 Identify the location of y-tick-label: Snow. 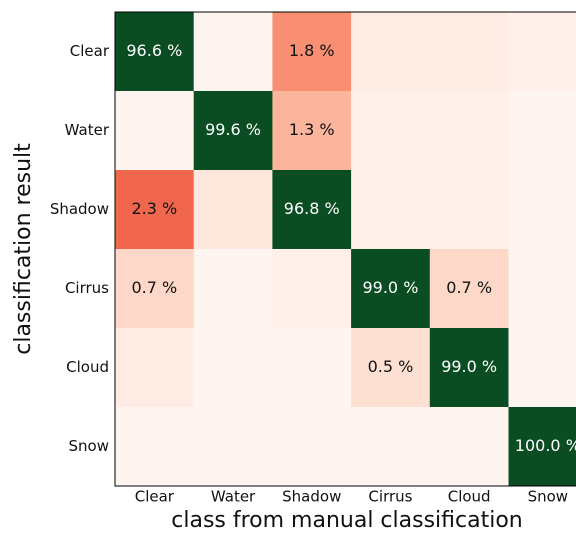
(89, 446).